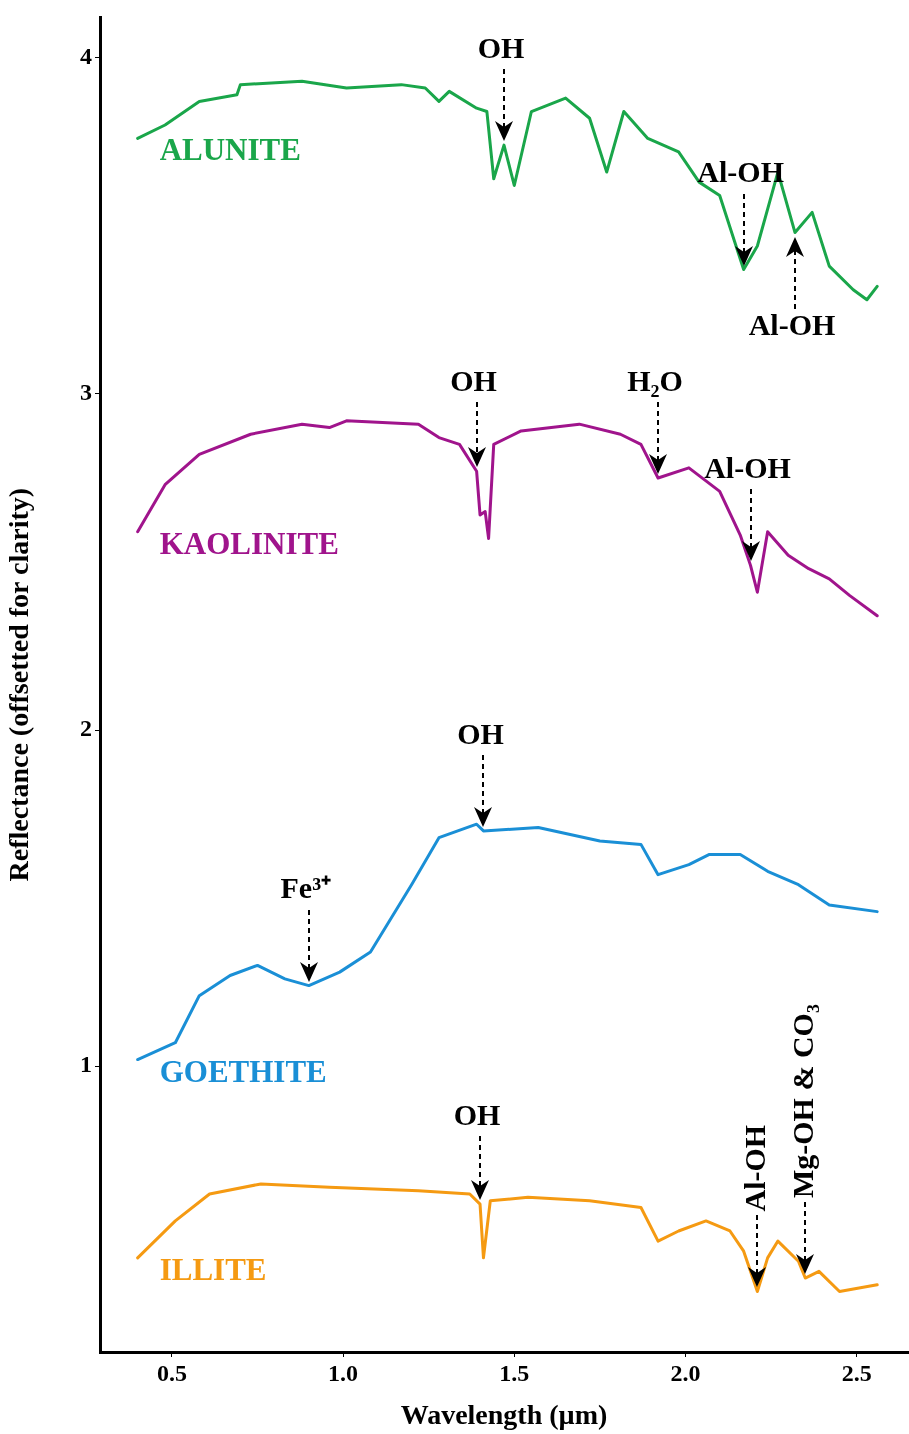 The image size is (909, 1434). I want to click on x-tick-label: 1.0, so click(343, 1372).